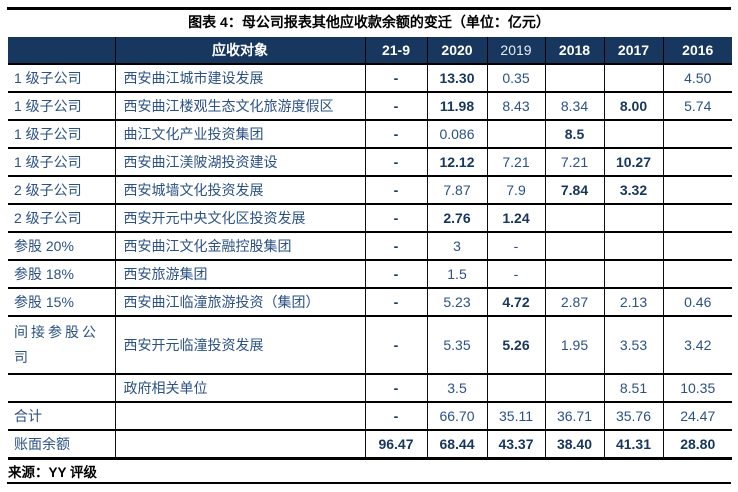  I want to click on value-cell: 11.98, so click(456, 106).